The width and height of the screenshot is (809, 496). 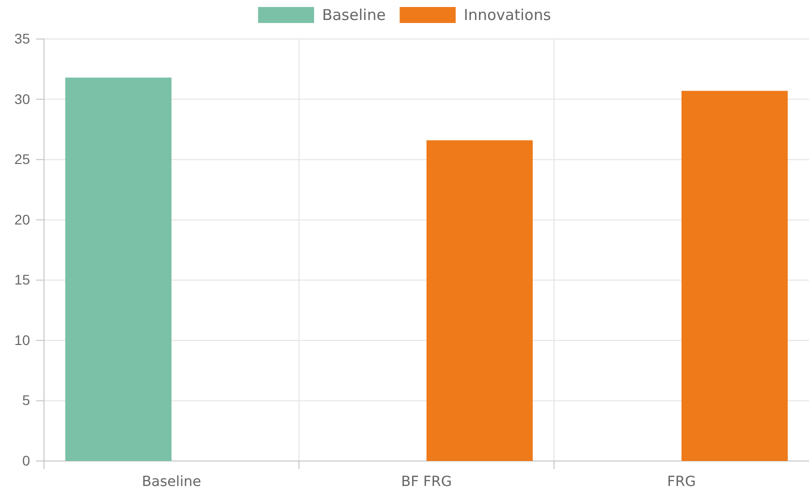 I want to click on x-tick-label: FRG, so click(x=681, y=482).